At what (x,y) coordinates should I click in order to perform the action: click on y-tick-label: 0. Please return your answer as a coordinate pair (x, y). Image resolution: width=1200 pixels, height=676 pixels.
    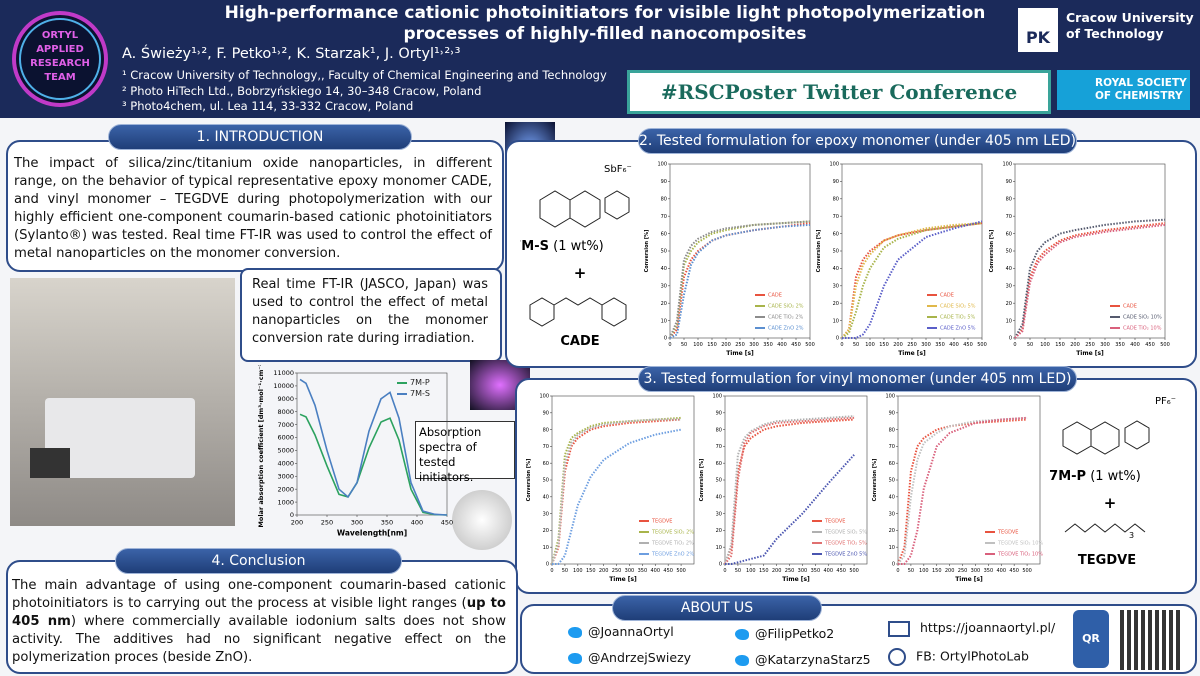
    Looking at the image, I should click on (1010, 339).